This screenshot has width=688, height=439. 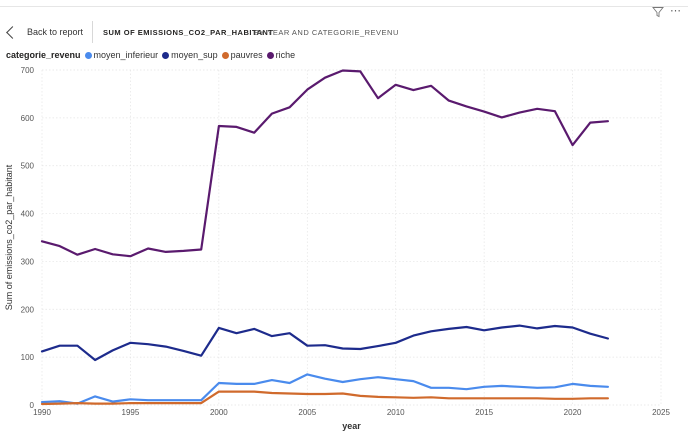 What do you see at coordinates (325, 343) in the screenshot?
I see `series-line-moyen-sup` at bounding box center [325, 343].